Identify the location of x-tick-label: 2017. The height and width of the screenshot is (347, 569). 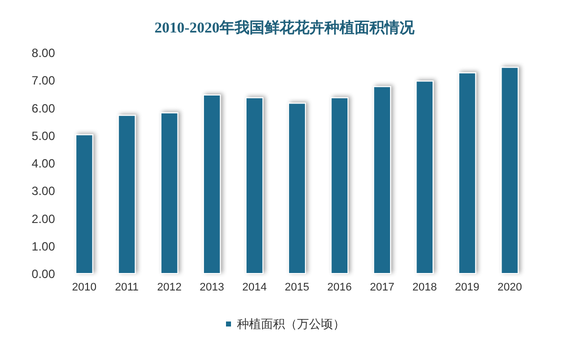
(382, 288).